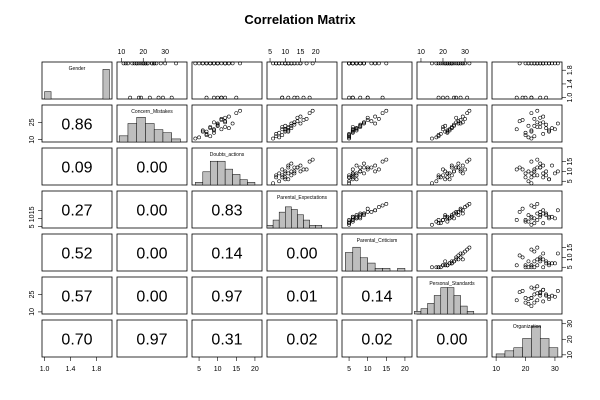 The height and width of the screenshot is (400, 600). I want to click on y-tick-label: 1.8, so click(570, 70).